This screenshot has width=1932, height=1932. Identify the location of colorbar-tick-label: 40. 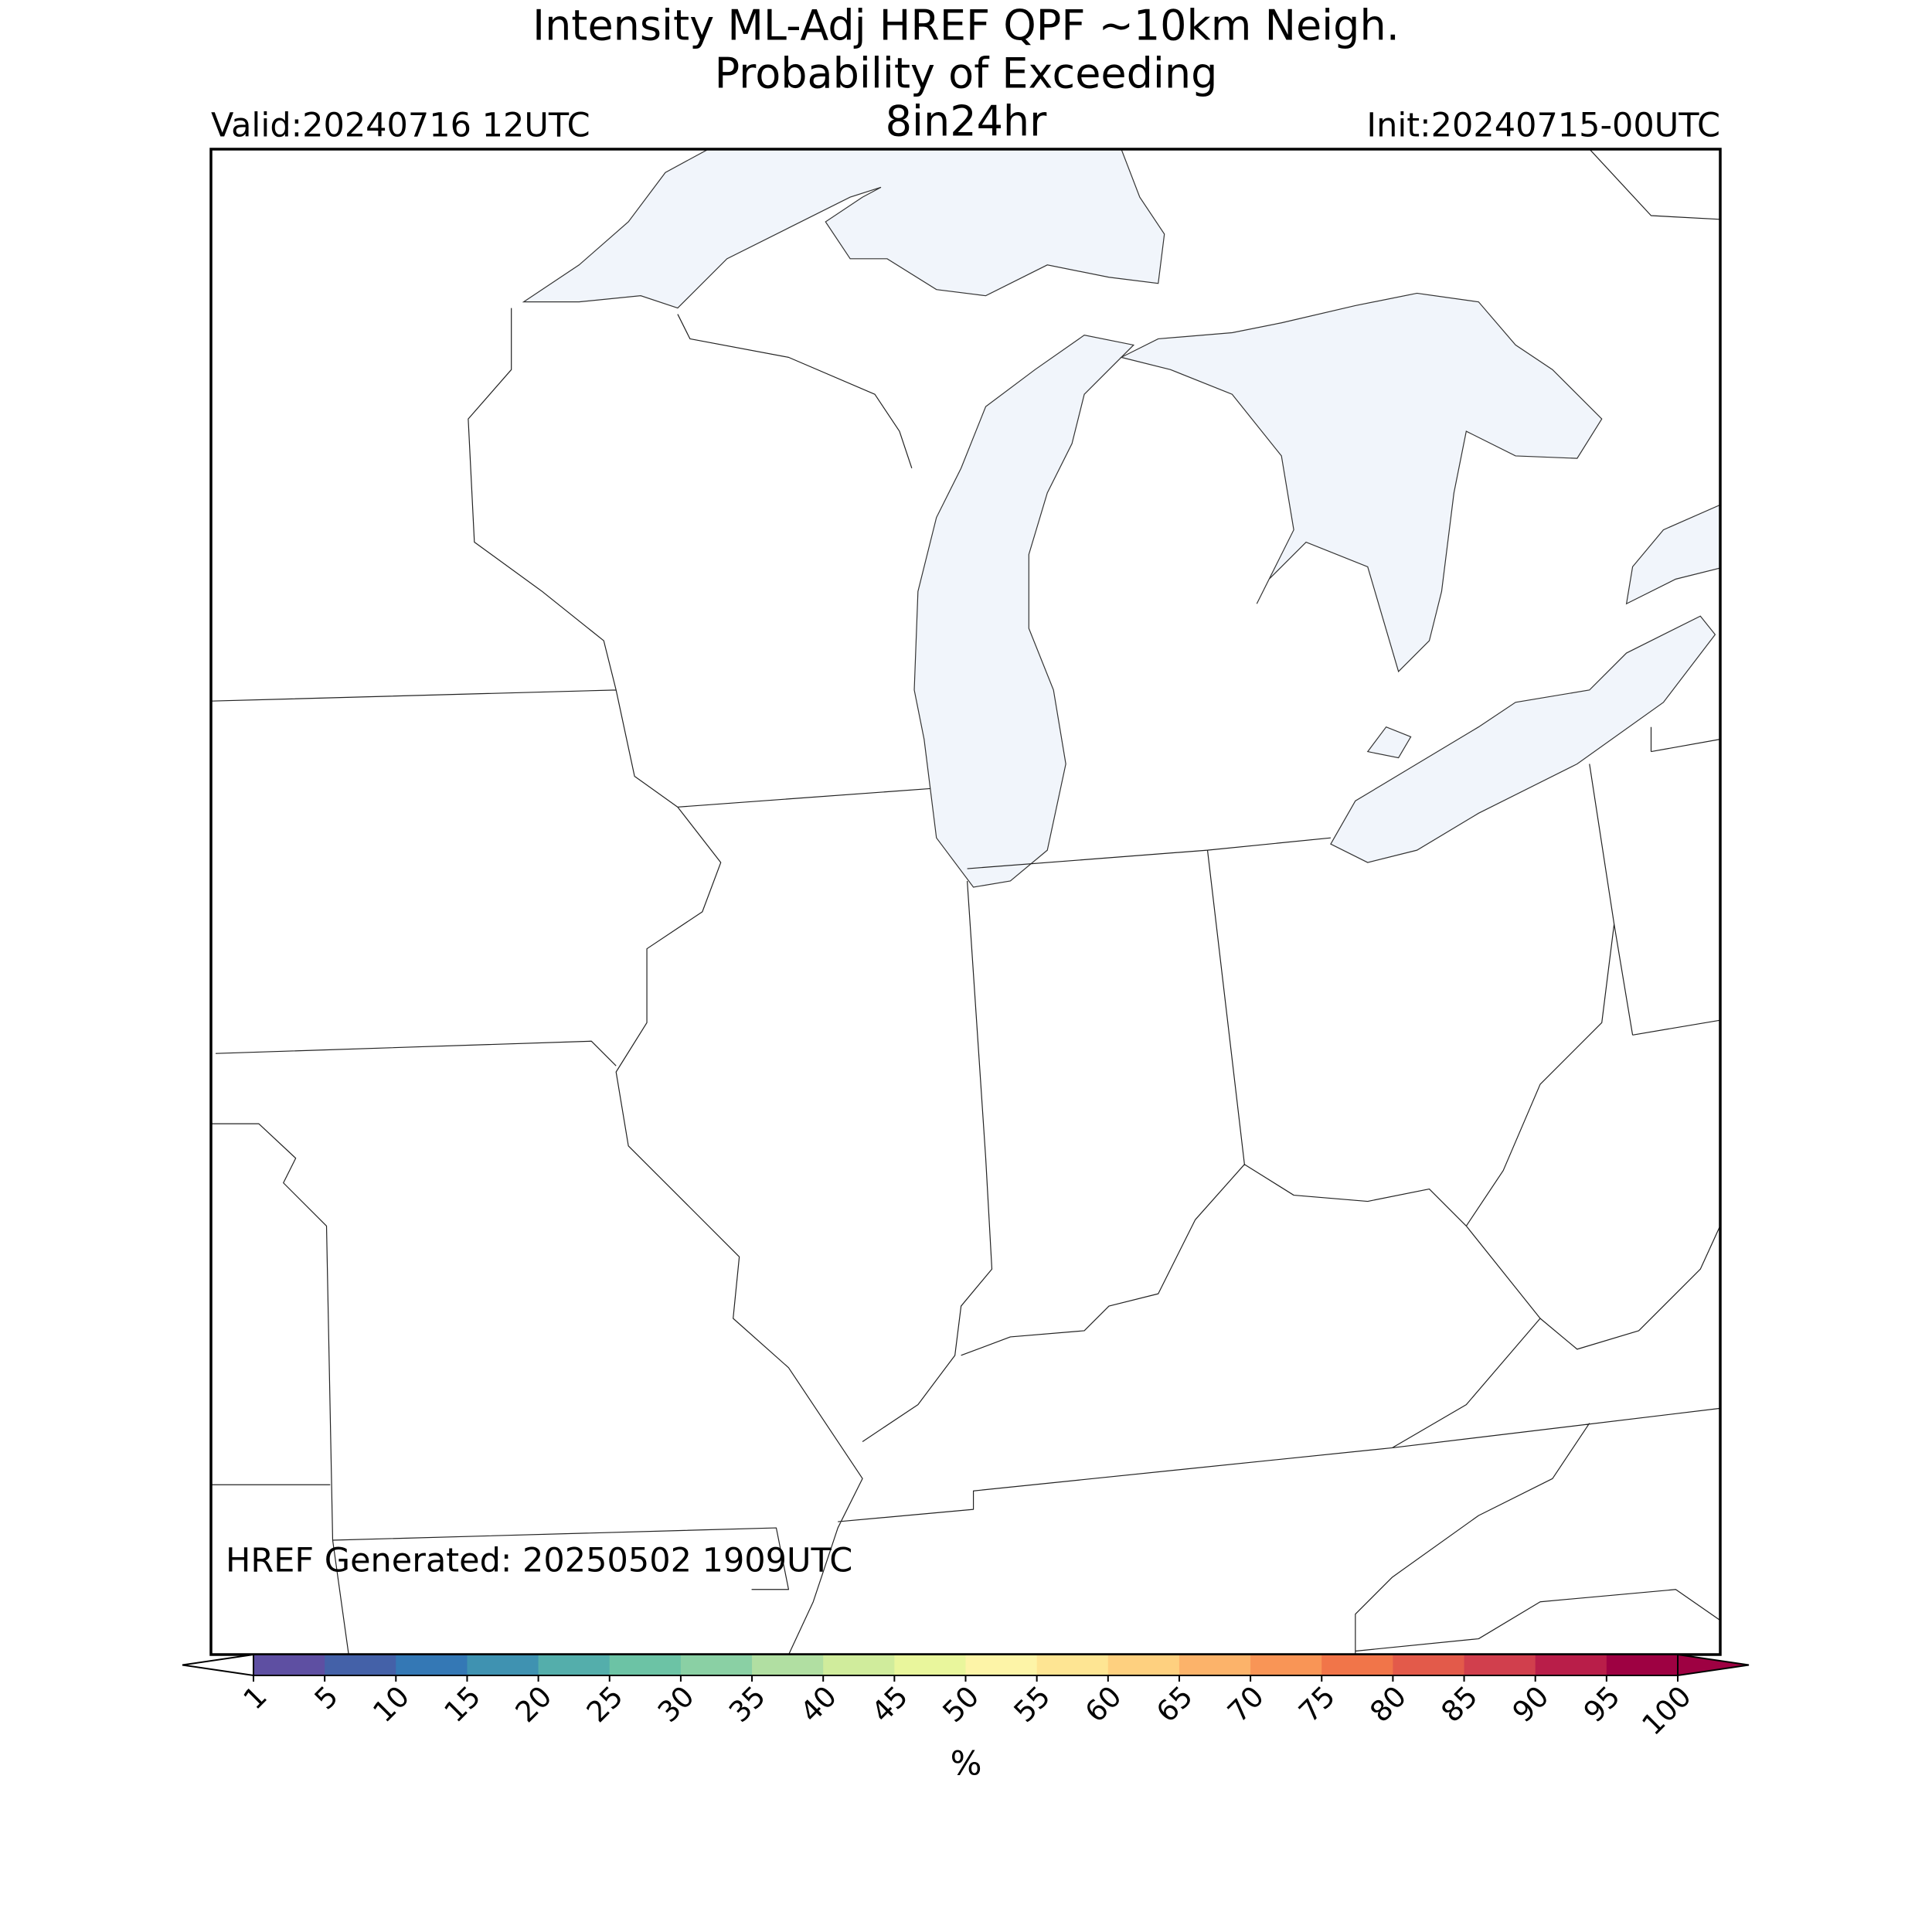
(819, 1704).